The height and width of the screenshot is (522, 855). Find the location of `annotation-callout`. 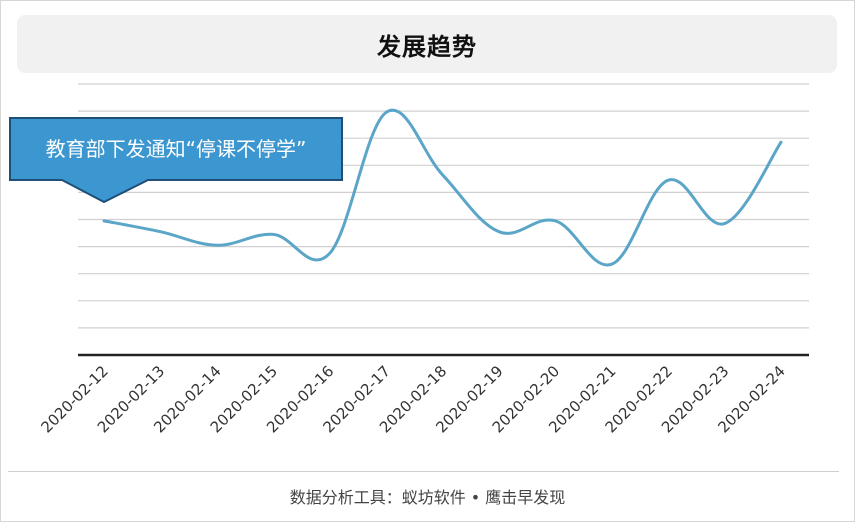

annotation-callout is located at coordinates (176, 160).